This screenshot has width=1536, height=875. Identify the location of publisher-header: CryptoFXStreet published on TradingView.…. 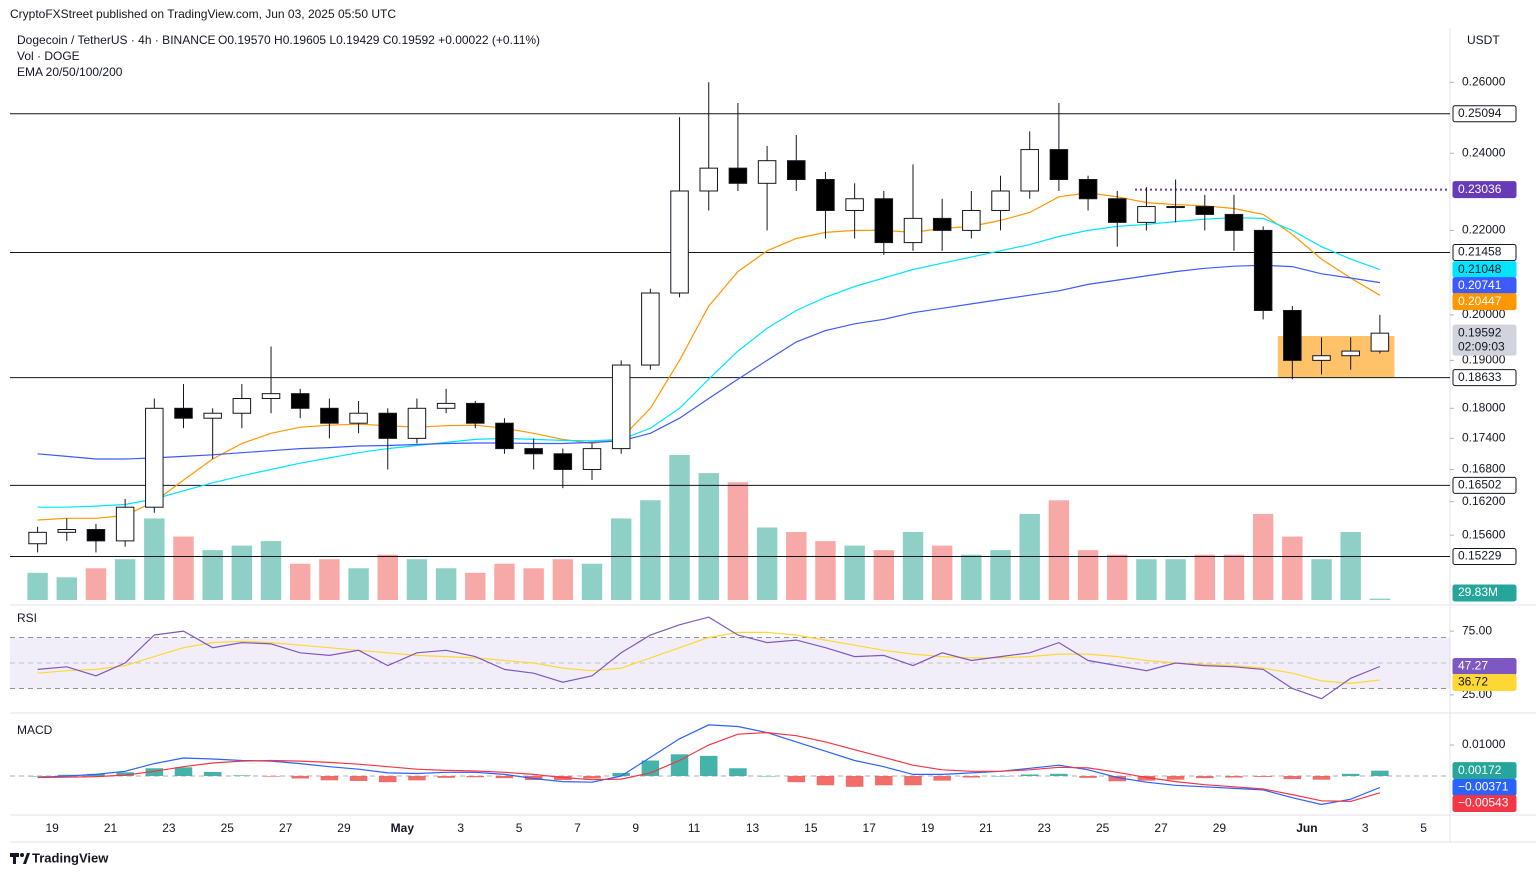
(203, 14).